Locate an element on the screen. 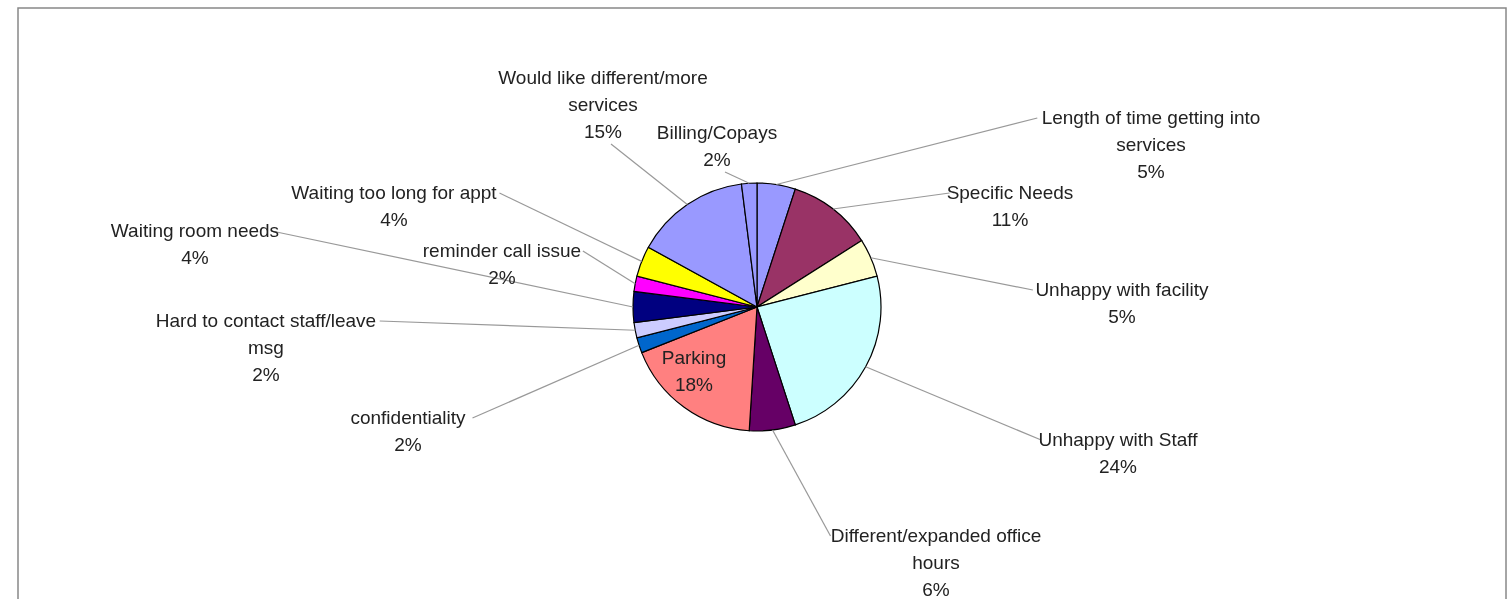 This screenshot has height=599, width=1511. data-label: 24% is located at coordinates (1118, 466).